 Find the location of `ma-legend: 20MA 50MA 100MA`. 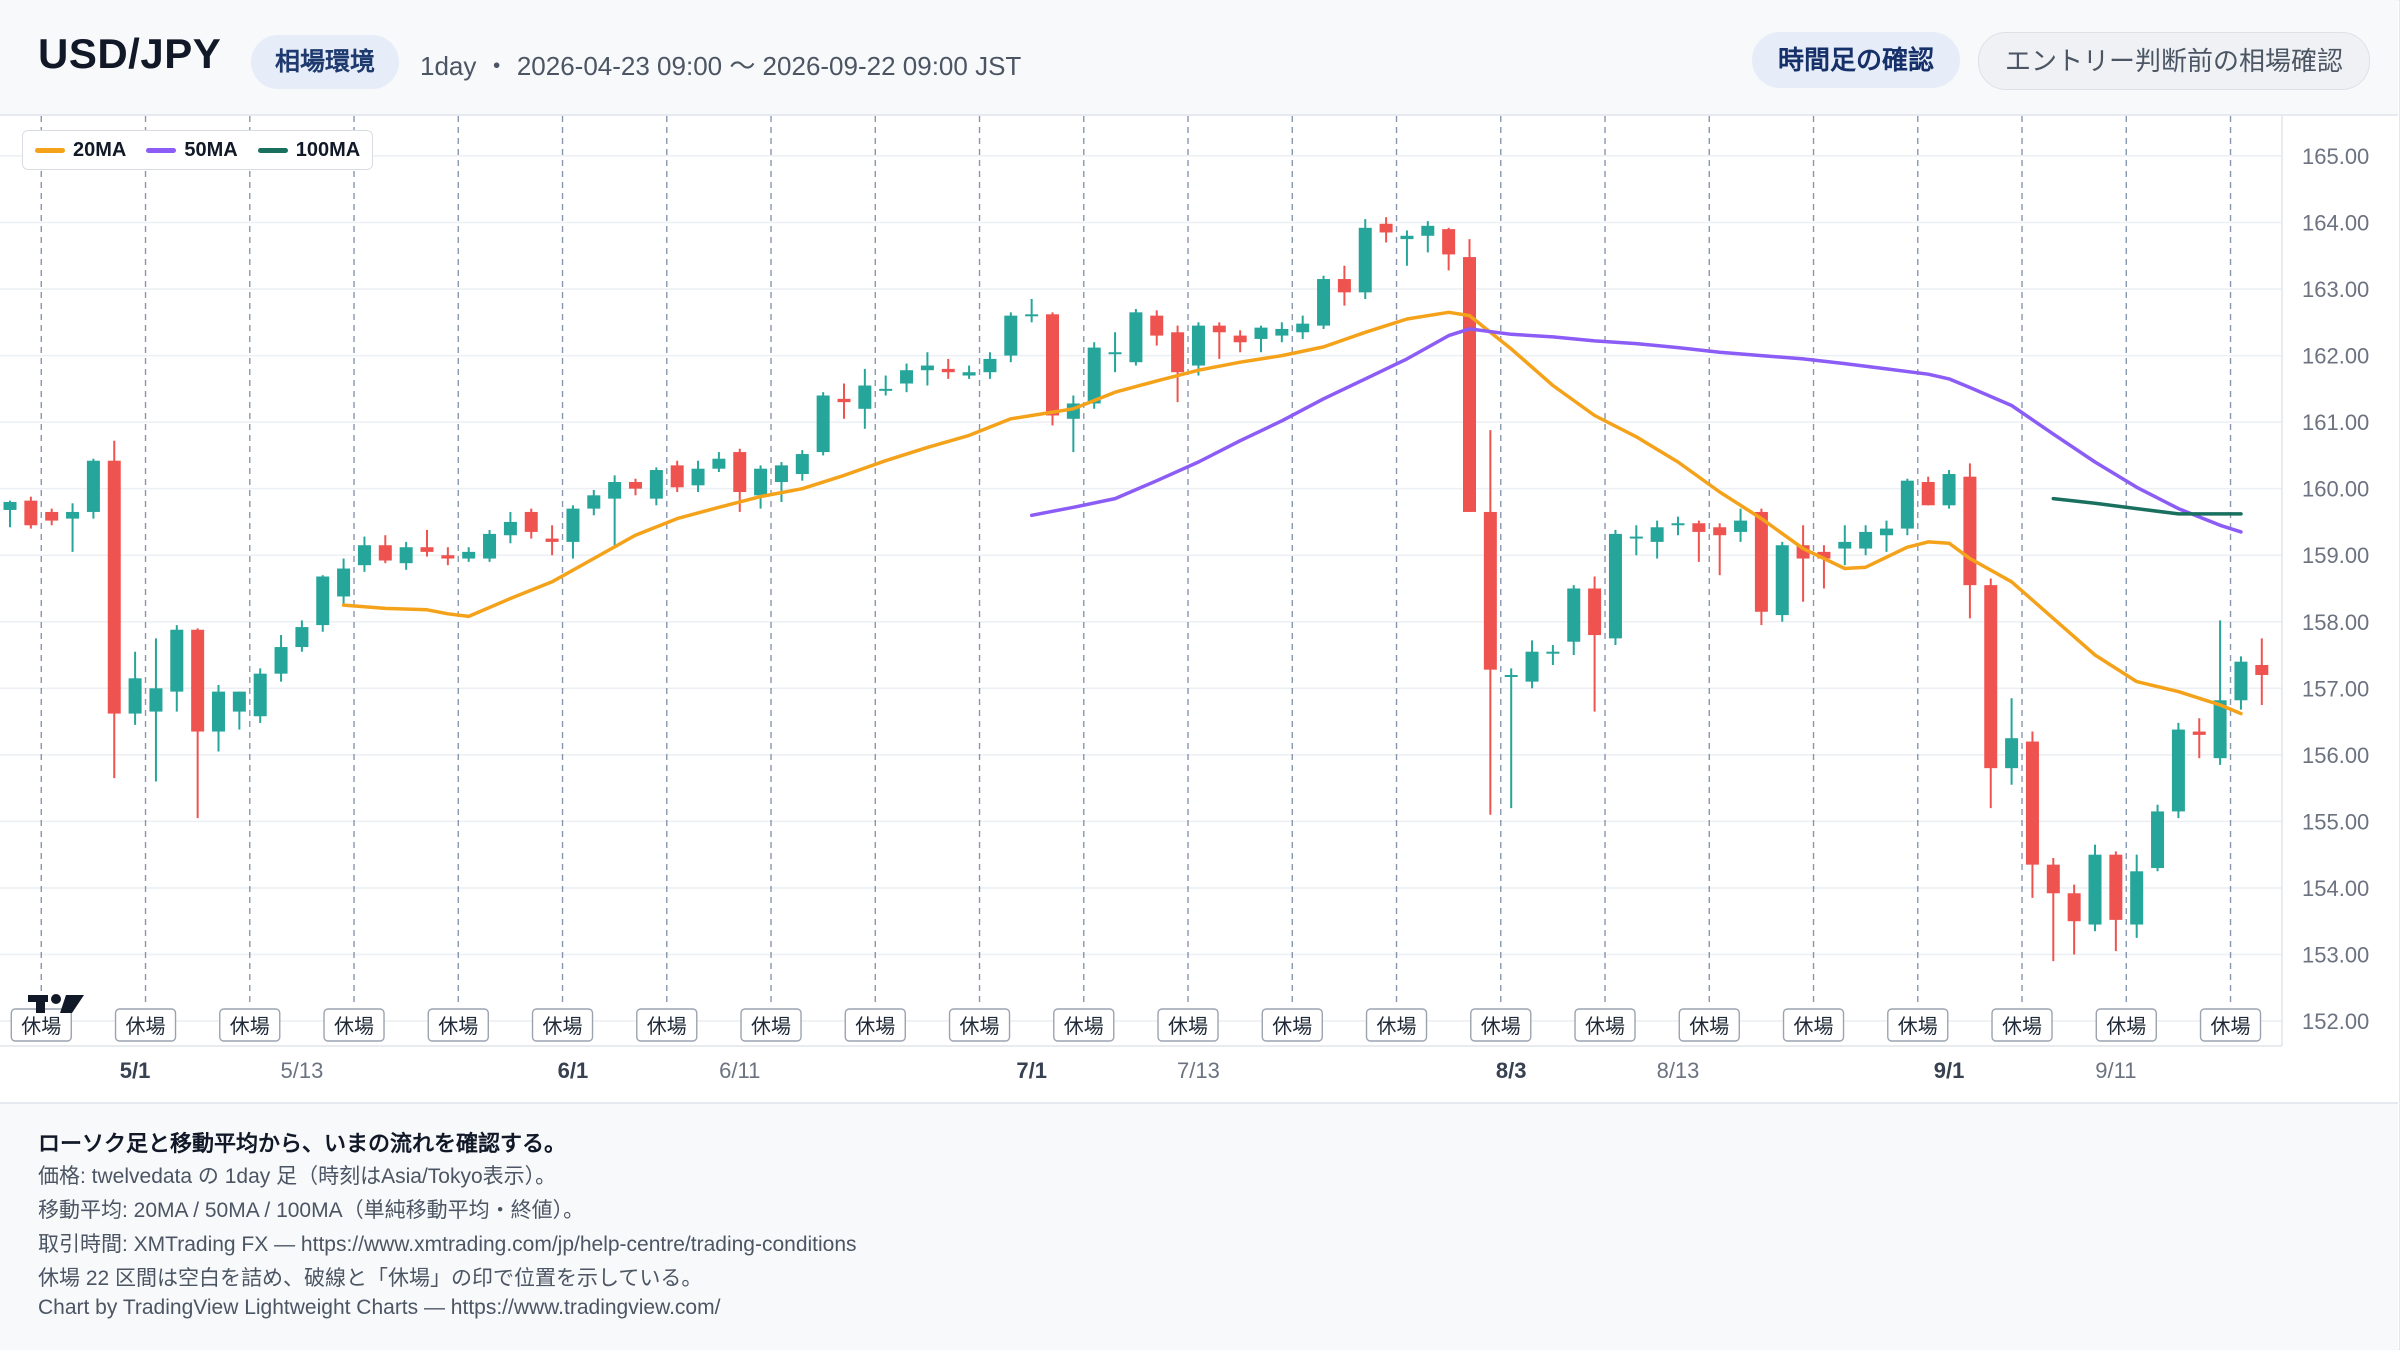

ma-legend: 20MA 50MA 100MA is located at coordinates (198, 150).